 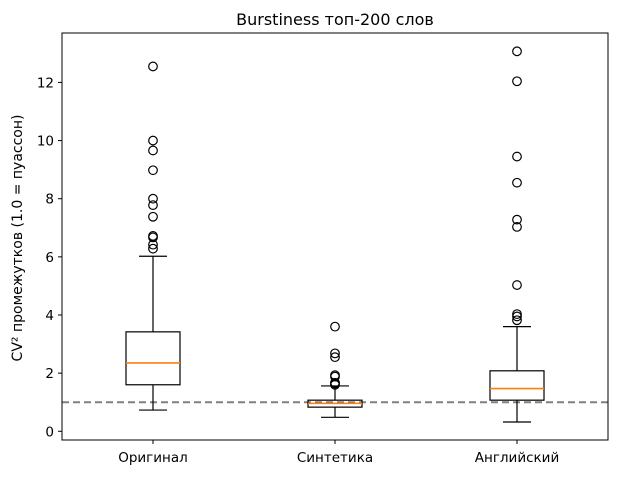 I want to click on y-tick-label: 6, so click(x=49, y=258).